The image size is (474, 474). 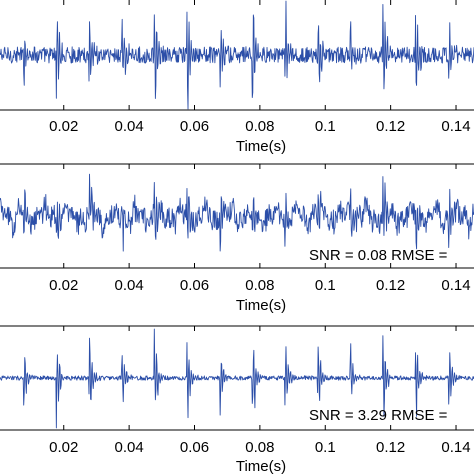 What do you see at coordinates (378, 415) in the screenshot?
I see `snr-rmse-annotation: SNR = 3.29 RMSE =` at bounding box center [378, 415].